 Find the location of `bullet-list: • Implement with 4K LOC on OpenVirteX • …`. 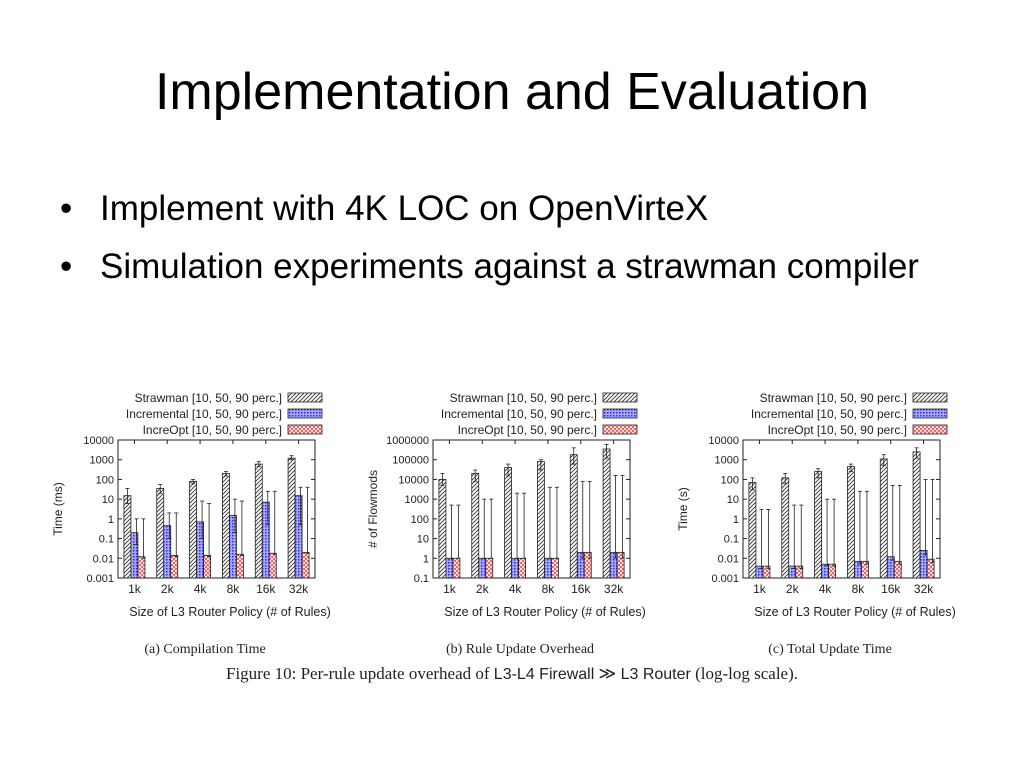

bullet-list: • Implement with 4K LOC on OpenVirteX • … is located at coordinates (520, 246).